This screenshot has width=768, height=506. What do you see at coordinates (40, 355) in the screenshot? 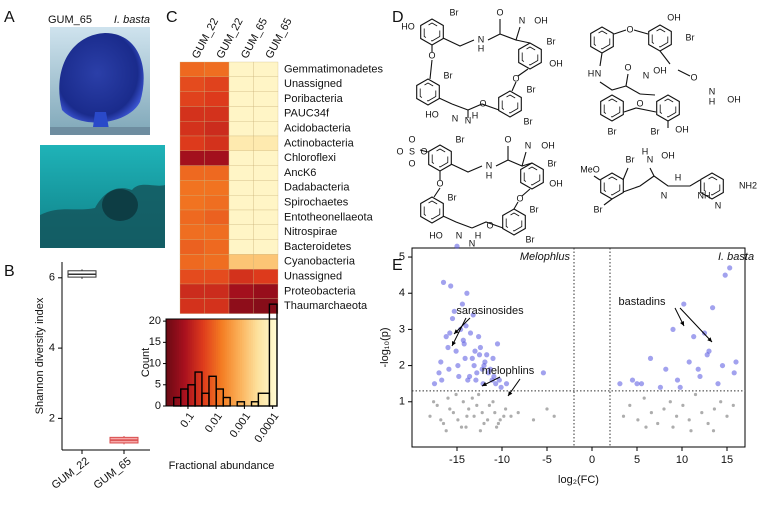
I see `y-axis-label: Shannon diversity index` at bounding box center [40, 355].